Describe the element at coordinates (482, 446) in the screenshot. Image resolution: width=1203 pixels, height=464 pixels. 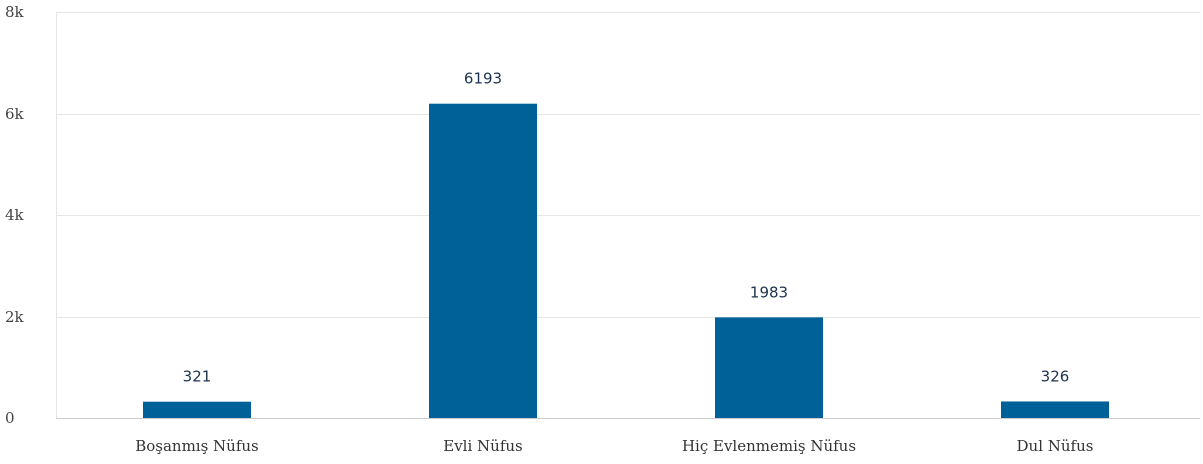
I see `x-tick-label: Evli Nüfus` at that location.